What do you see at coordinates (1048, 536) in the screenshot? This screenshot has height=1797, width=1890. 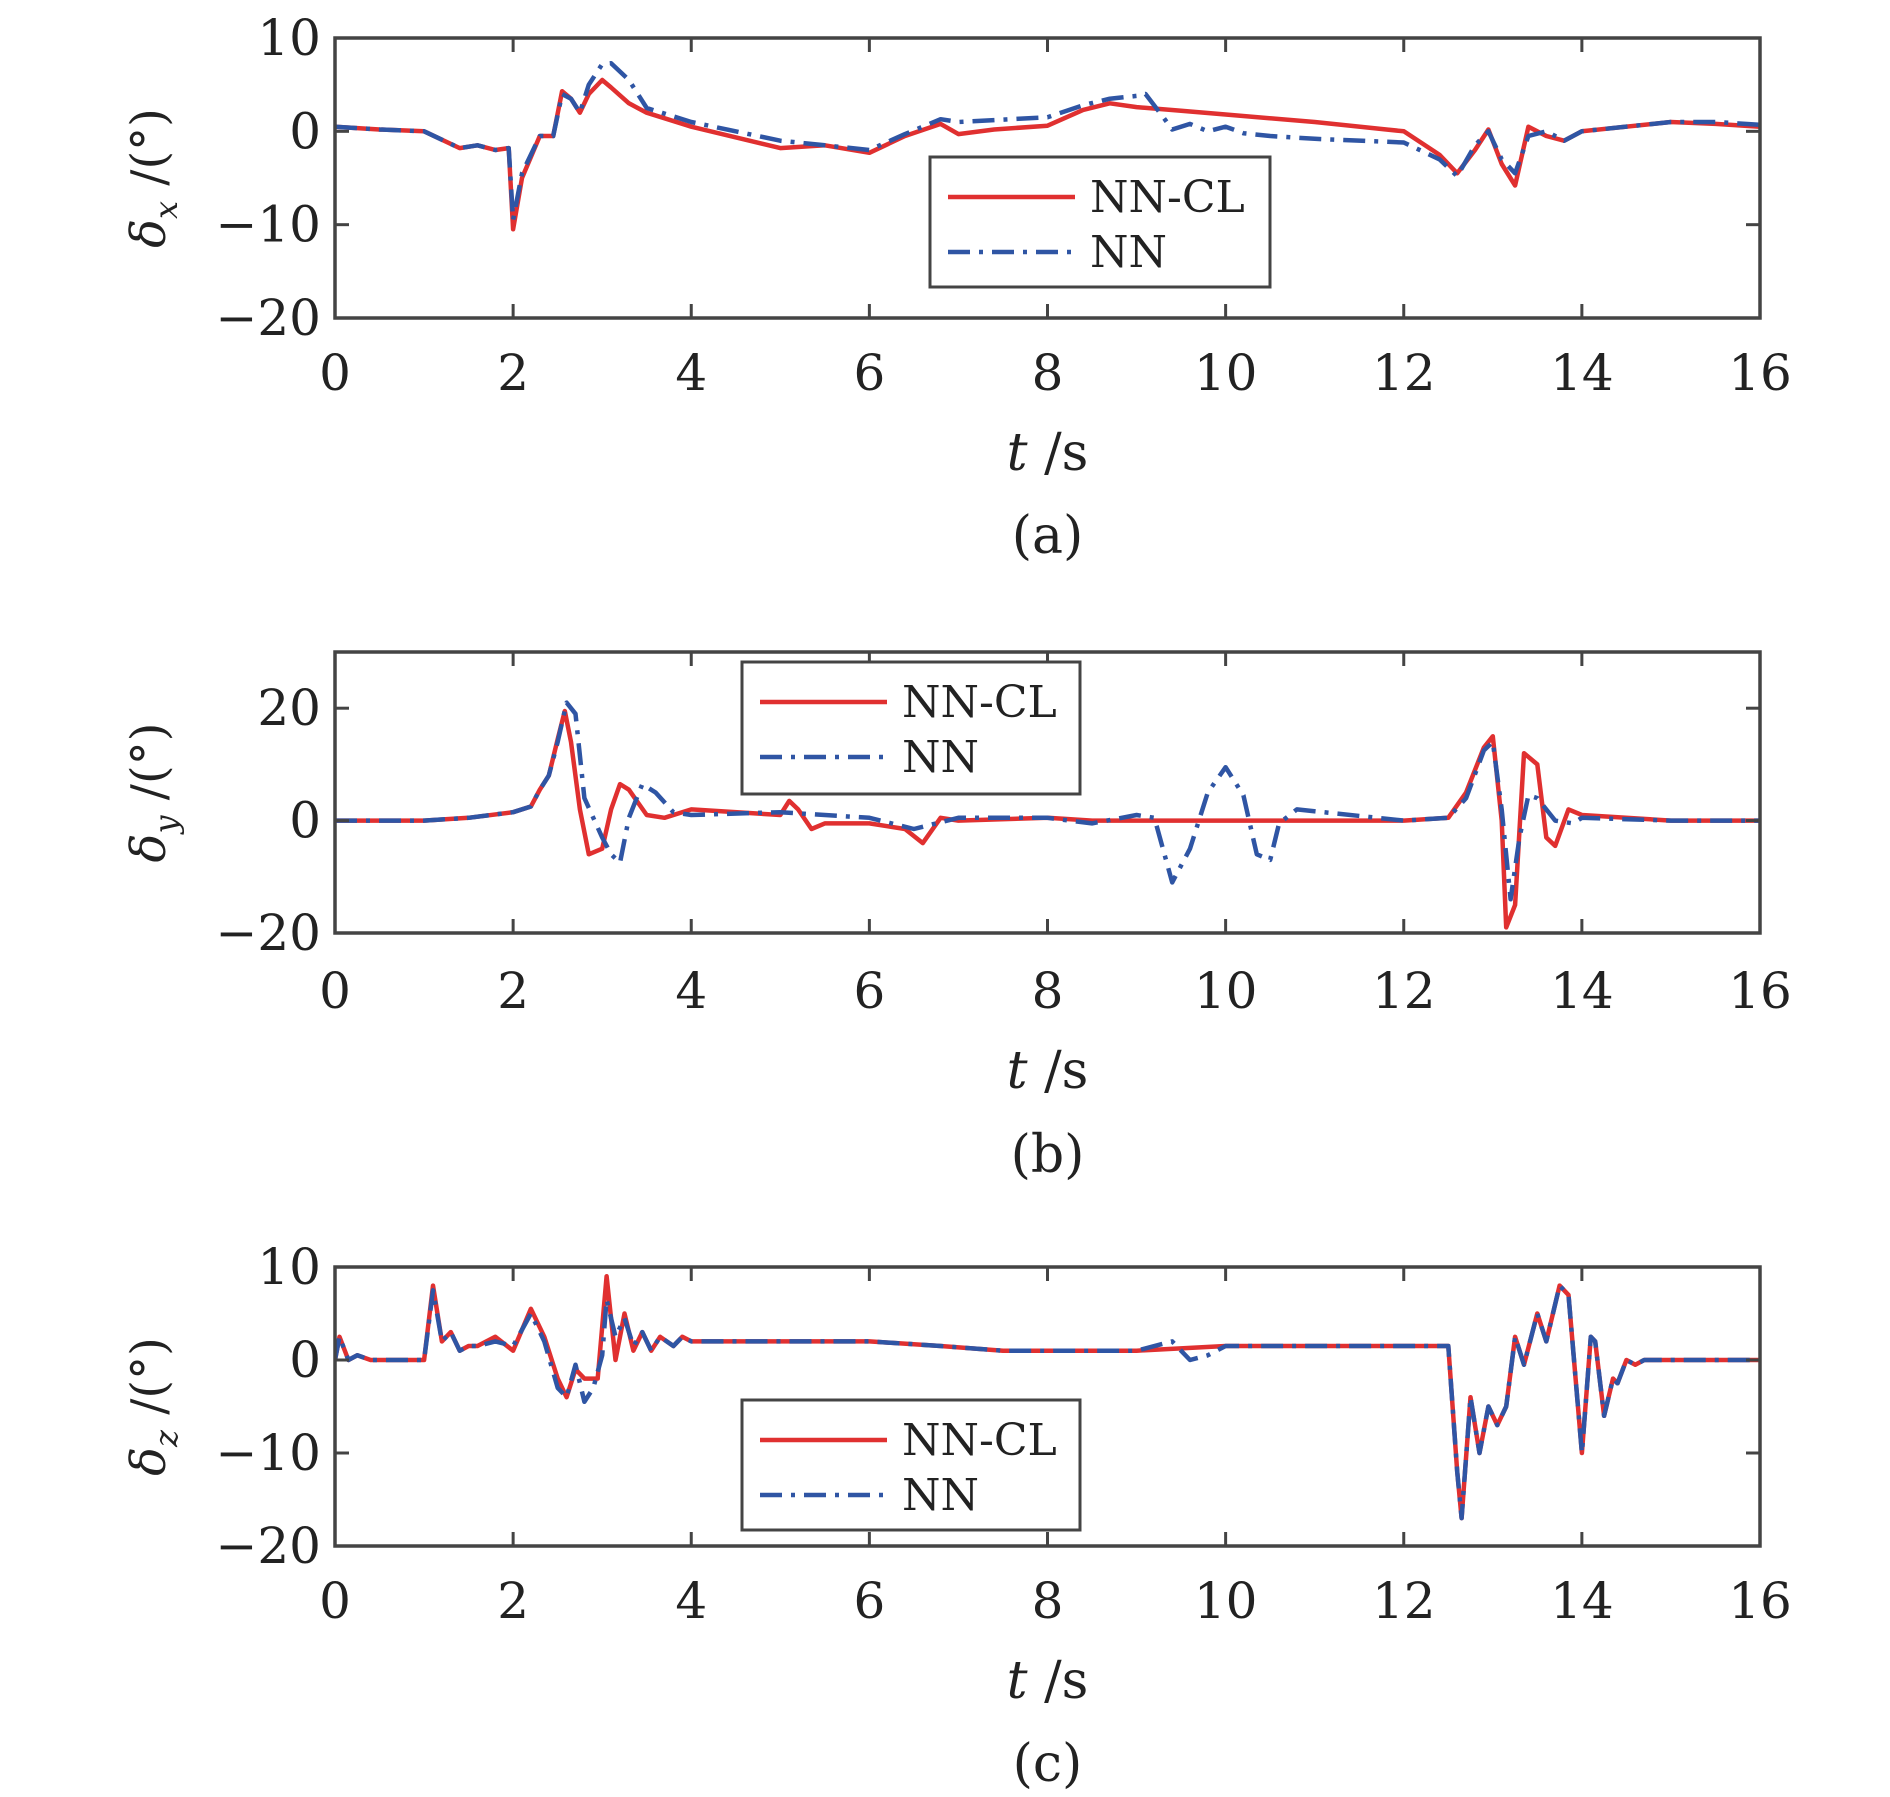 I see `panel-caption: (a)` at bounding box center [1048, 536].